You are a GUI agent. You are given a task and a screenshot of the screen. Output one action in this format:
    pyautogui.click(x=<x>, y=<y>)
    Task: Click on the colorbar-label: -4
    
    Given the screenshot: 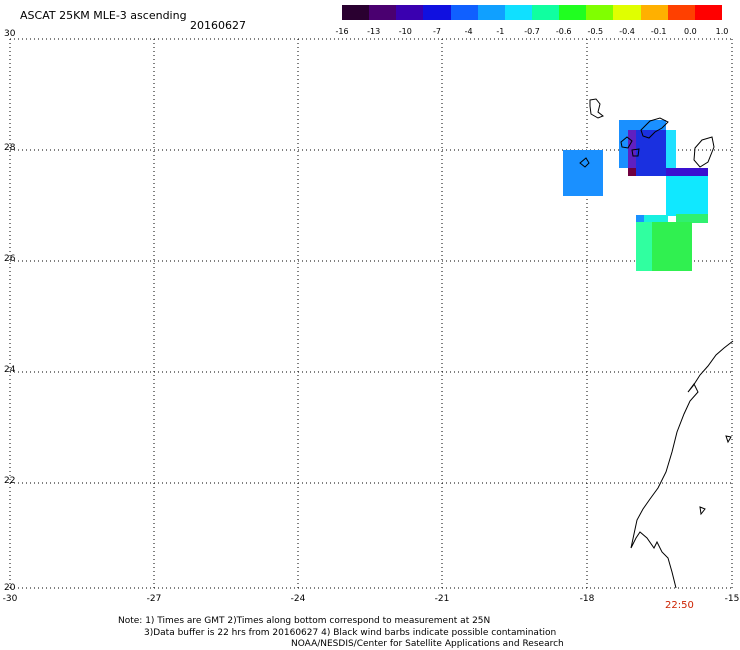 What is the action you would take?
    pyautogui.click(x=468, y=31)
    